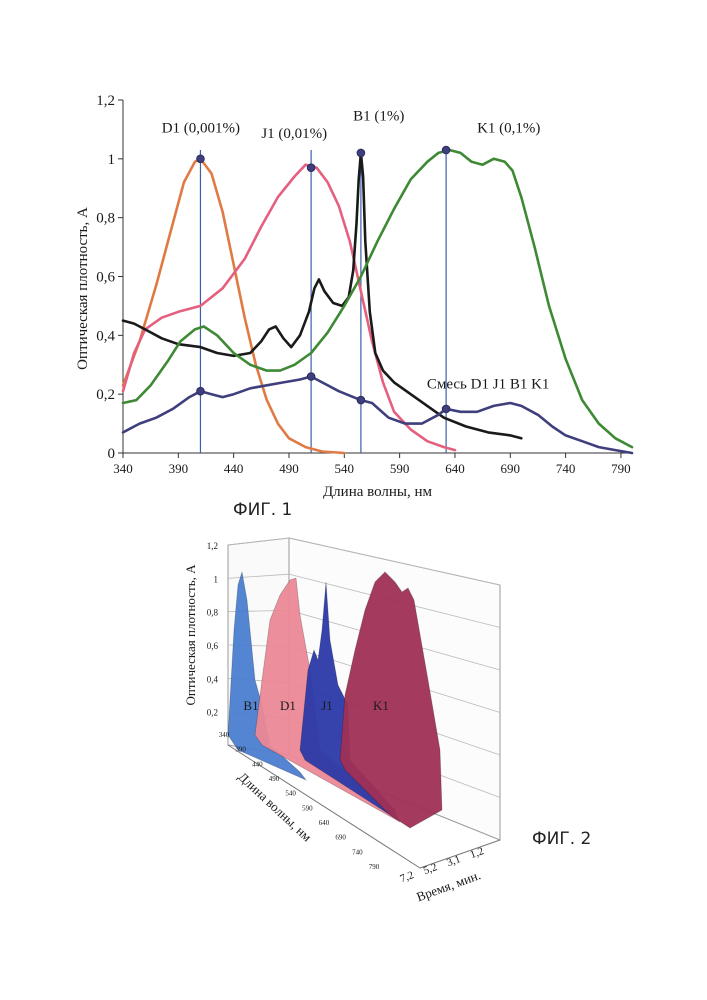 This screenshot has height=1000, width=707. Describe the element at coordinates (105, 336) in the screenshot. I see `fig1-y-tick-label: 0,4` at that location.